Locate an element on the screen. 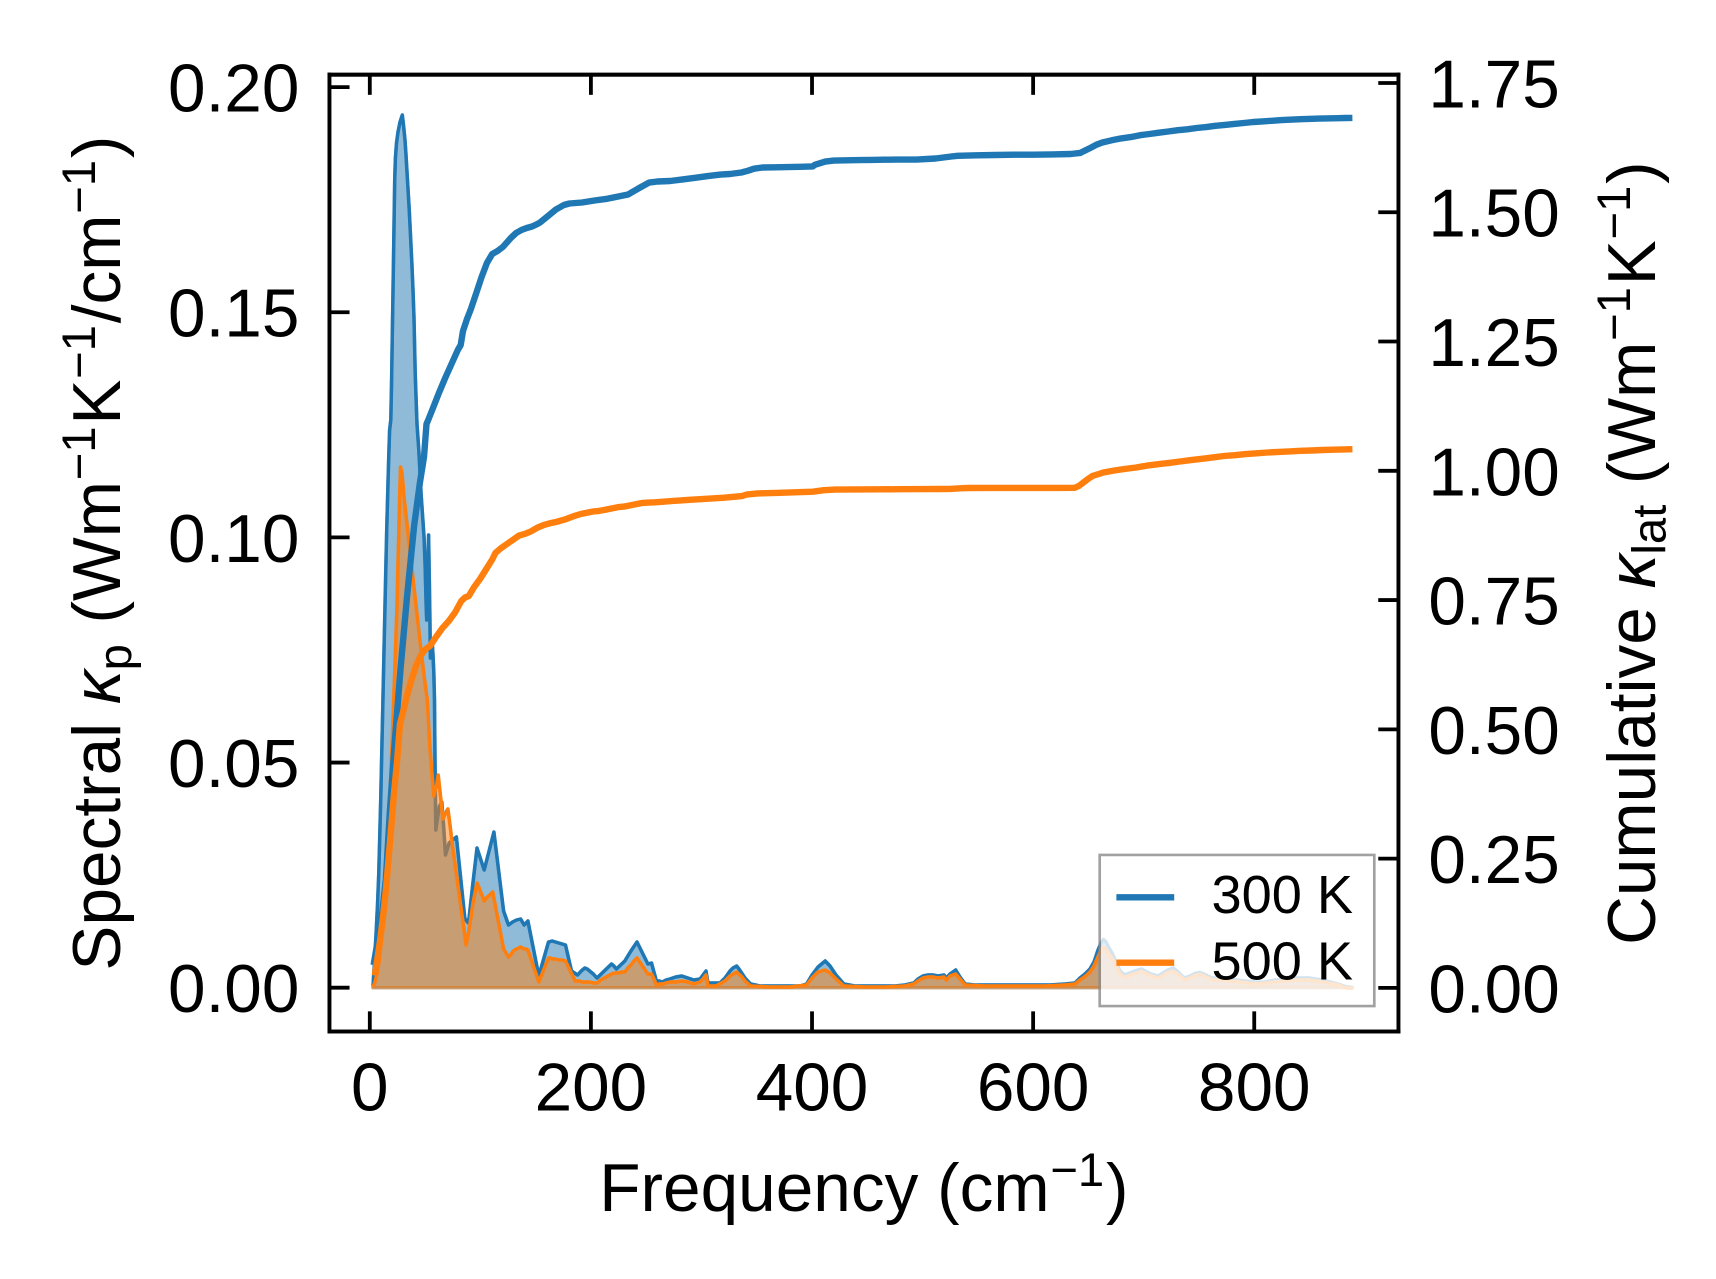 The width and height of the screenshot is (1716, 1279). svg-text: 200 is located at coordinates (591, 1087).